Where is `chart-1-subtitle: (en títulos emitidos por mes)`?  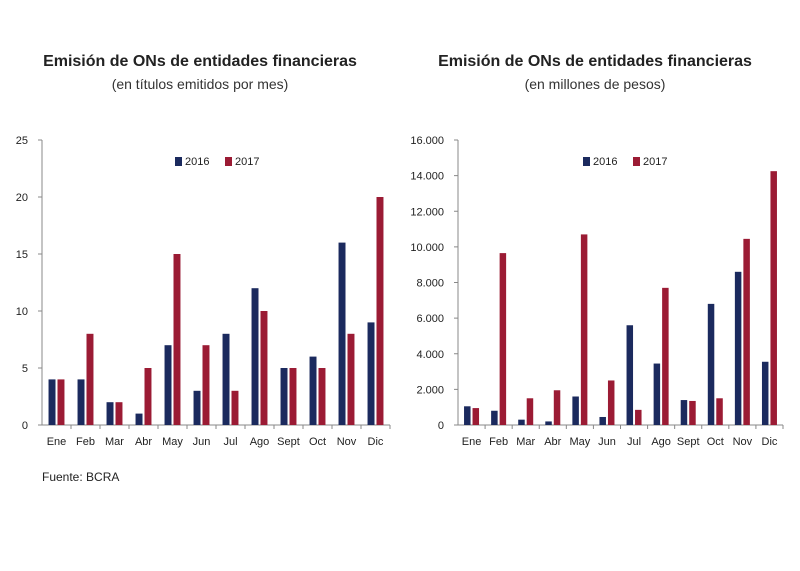 chart-1-subtitle: (en títulos emitidos por mes) is located at coordinates (200, 84).